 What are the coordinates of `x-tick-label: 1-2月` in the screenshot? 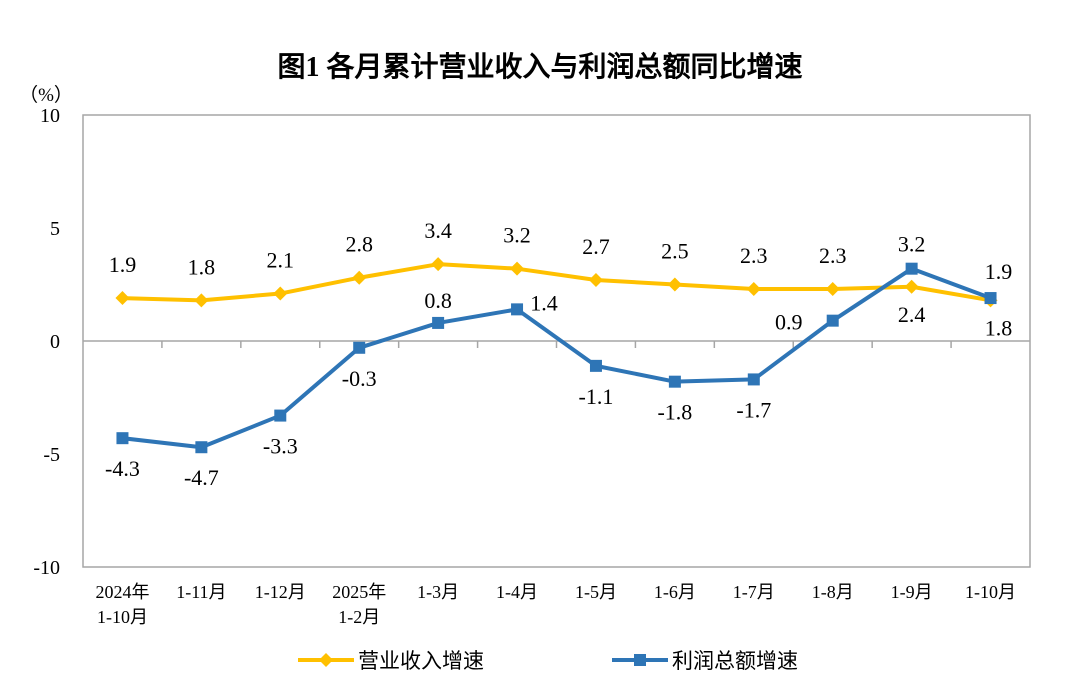 It's located at (359, 617).